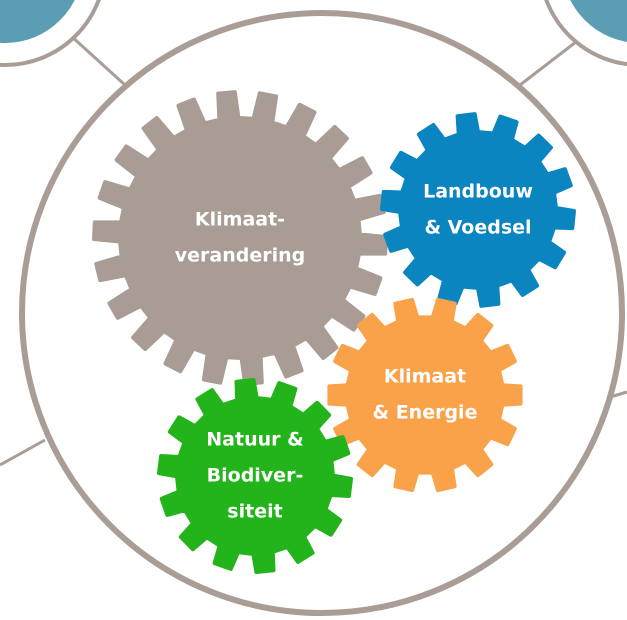 Image resolution: width=627 pixels, height=620 pixels. I want to click on side-circle-right, so click(585, 33).